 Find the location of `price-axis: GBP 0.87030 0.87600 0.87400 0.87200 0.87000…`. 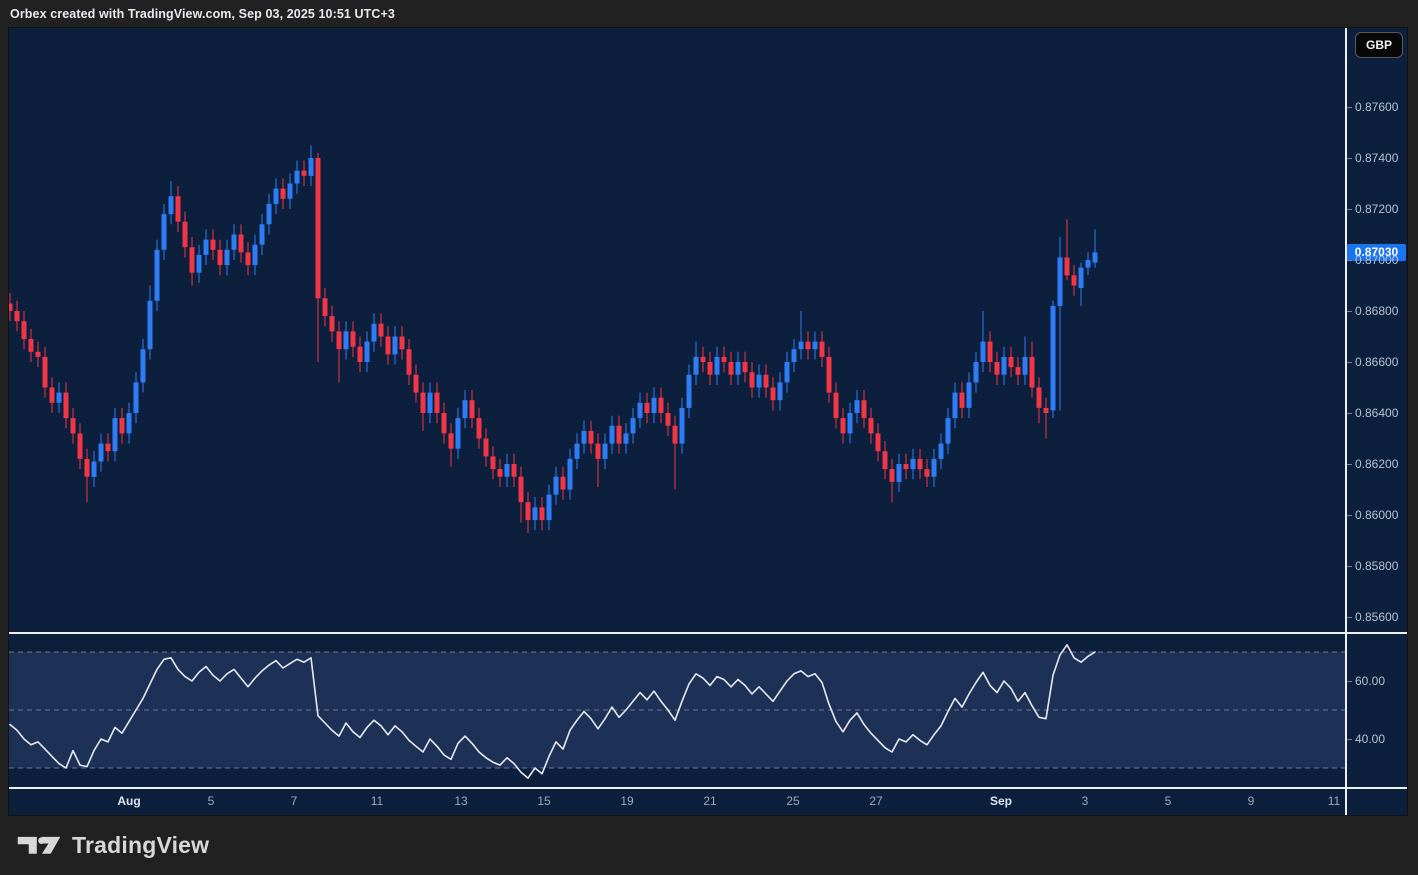

price-axis: GBP 0.87030 0.87600 0.87400 0.87200 0.87000… is located at coordinates (1377, 421).